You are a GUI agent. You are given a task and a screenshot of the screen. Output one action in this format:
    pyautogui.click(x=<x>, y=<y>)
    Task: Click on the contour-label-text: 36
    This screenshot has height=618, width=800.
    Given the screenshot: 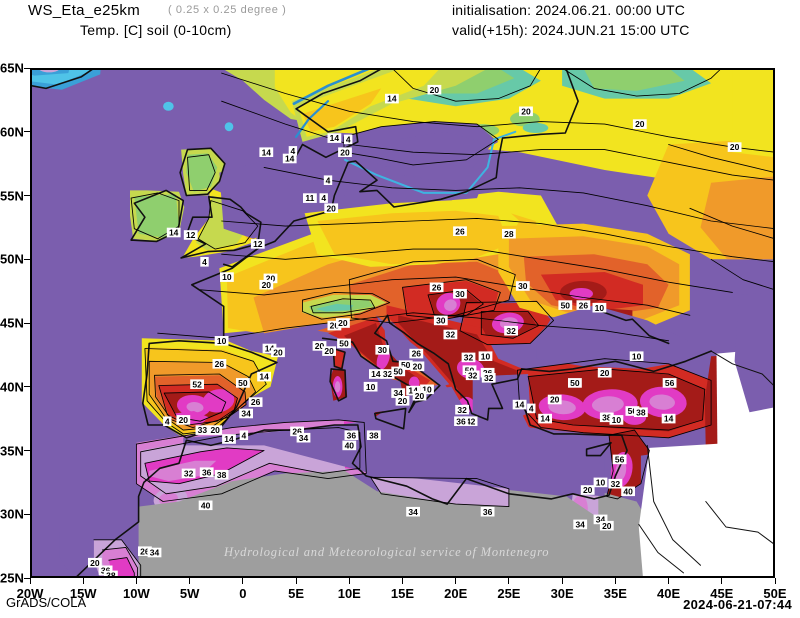 What is the action you would take?
    pyautogui.click(x=352, y=435)
    